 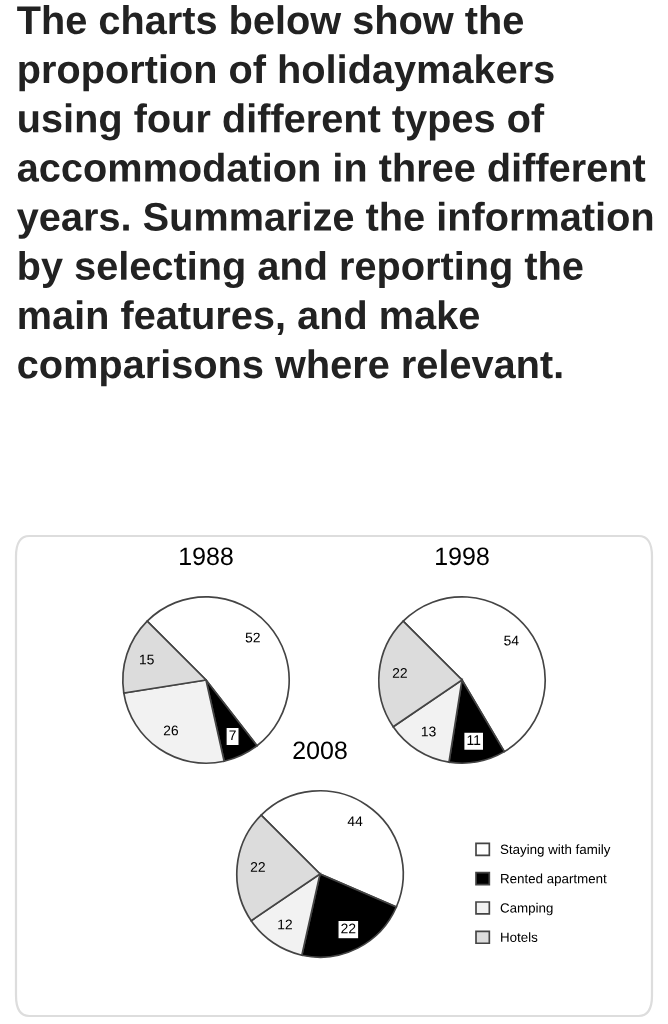 What do you see at coordinates (206, 556) in the screenshot?
I see `chart-title: 1988` at bounding box center [206, 556].